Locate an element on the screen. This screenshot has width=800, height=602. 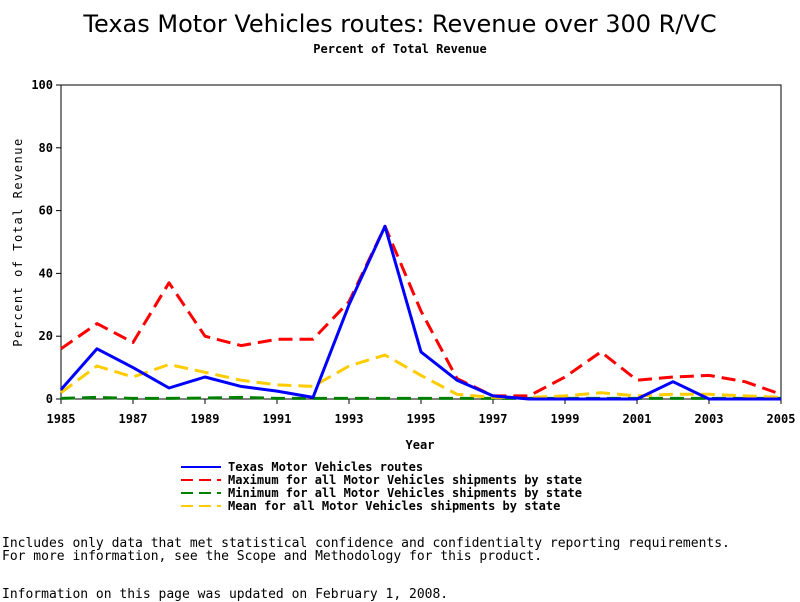
x-tick-label: 1995 is located at coordinates (421, 419).